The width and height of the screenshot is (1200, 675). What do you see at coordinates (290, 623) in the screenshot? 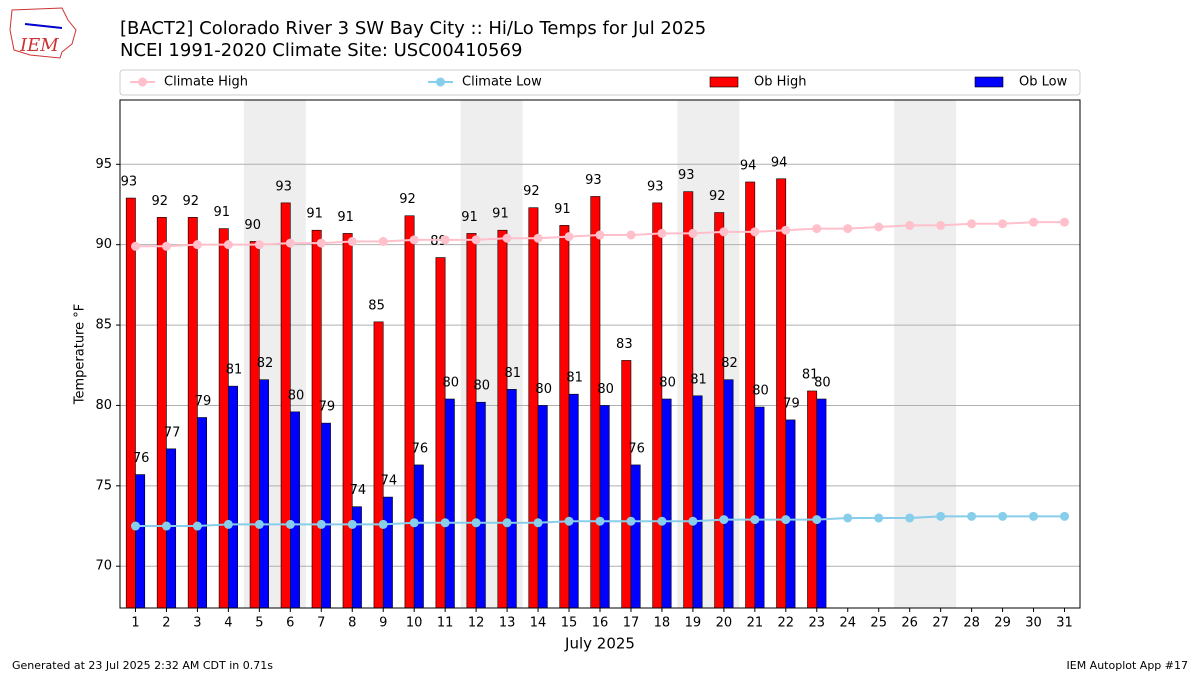
I see `x-tick-label: 6` at bounding box center [290, 623].